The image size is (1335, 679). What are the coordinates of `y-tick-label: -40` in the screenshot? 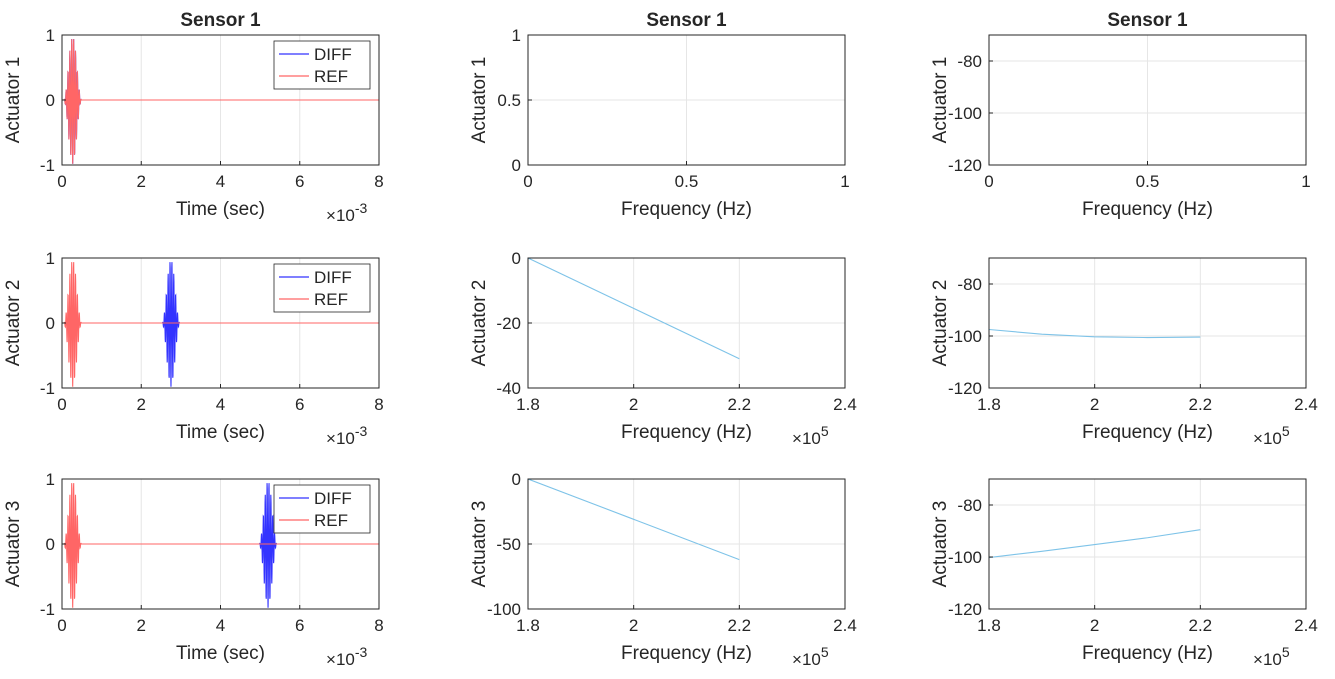 It's located at (508, 388).